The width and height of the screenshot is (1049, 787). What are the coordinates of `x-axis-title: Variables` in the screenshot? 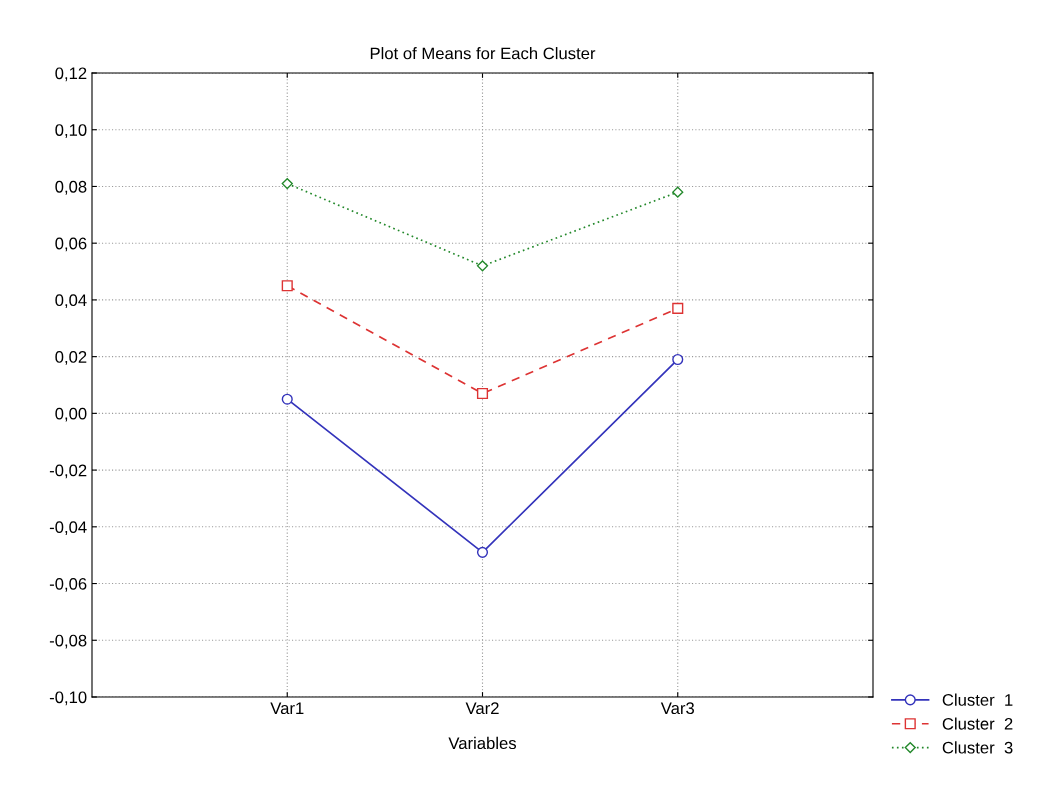 It's located at (482, 743).